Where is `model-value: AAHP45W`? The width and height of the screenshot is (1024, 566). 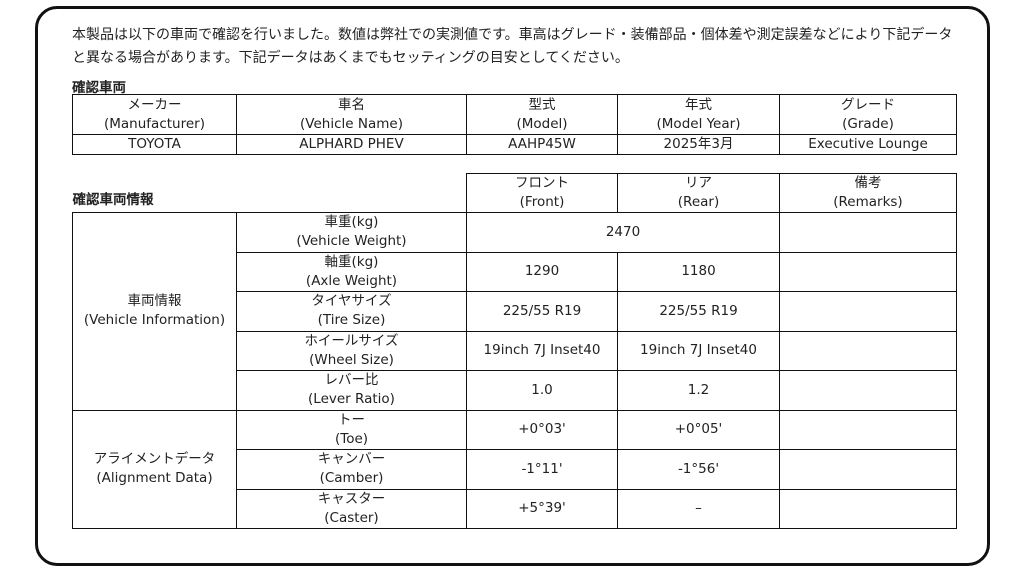 model-value: AAHP45W is located at coordinates (542, 144).